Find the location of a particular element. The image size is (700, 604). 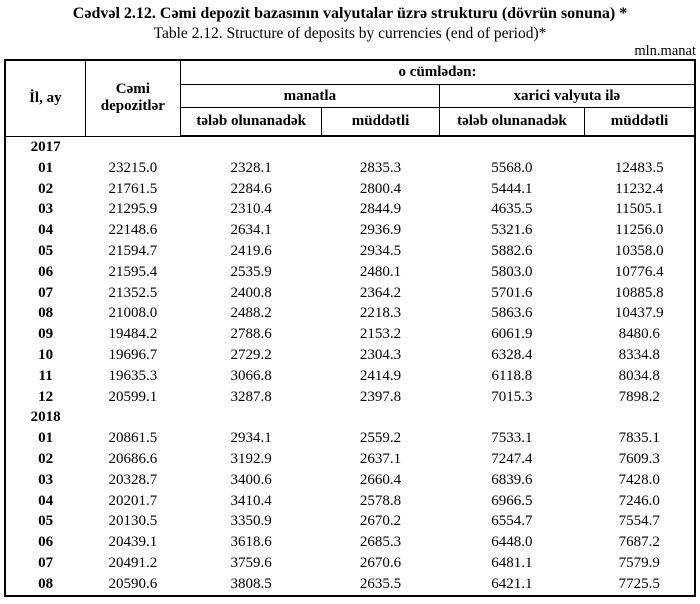

data-row: 06 21595.4 2535.9 2480.1 5803.0 10776.4 is located at coordinates (350, 272).